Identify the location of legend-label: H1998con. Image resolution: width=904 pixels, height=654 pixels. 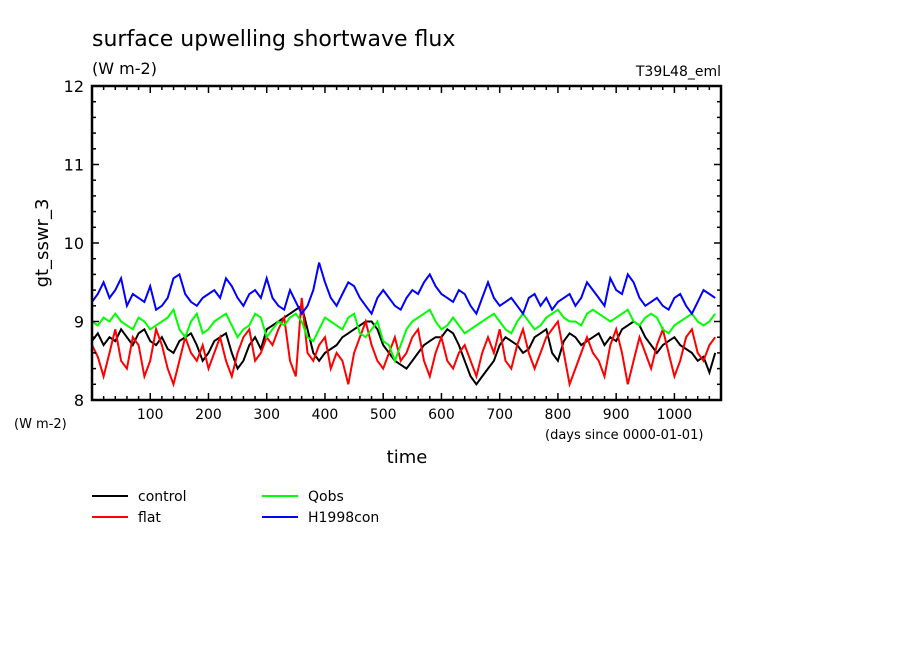
(343, 518).